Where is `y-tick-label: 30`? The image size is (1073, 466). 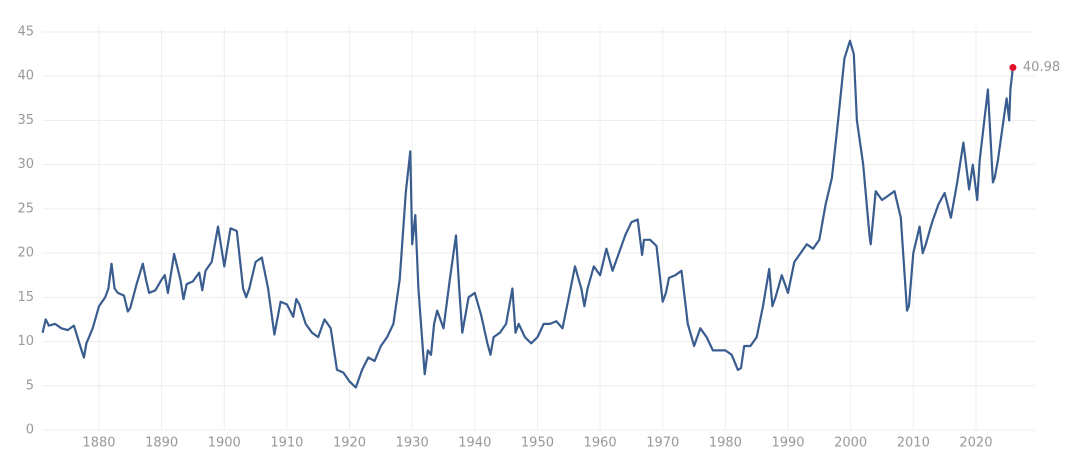 y-tick-label: 30 is located at coordinates (25, 164).